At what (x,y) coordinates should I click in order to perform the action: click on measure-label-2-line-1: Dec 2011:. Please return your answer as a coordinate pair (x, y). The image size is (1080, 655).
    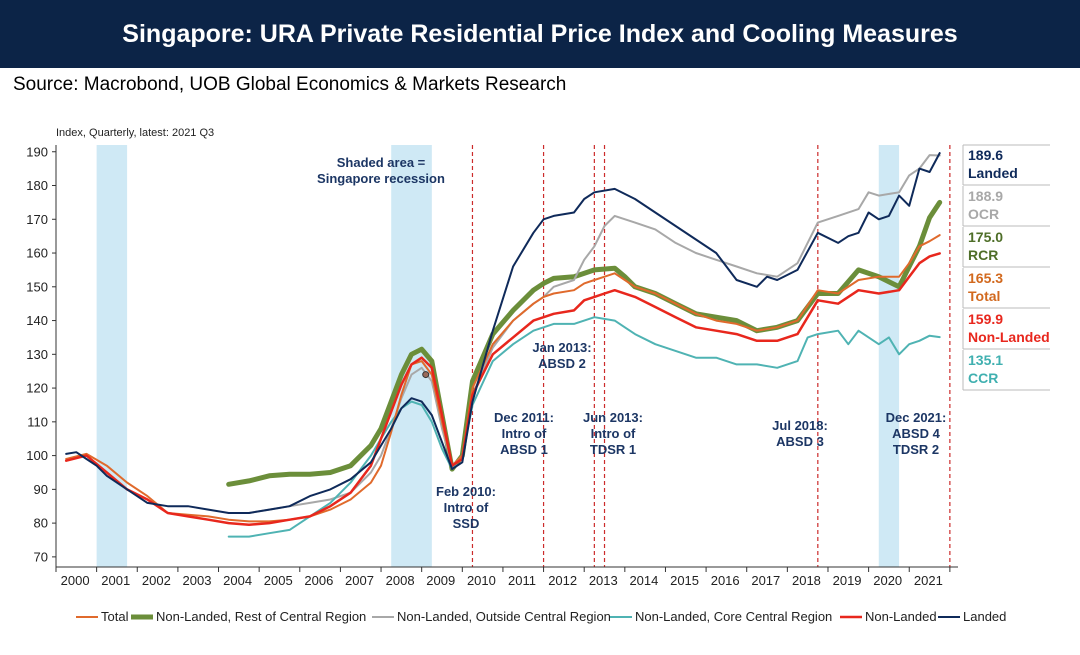
    Looking at the image, I should click on (524, 417).